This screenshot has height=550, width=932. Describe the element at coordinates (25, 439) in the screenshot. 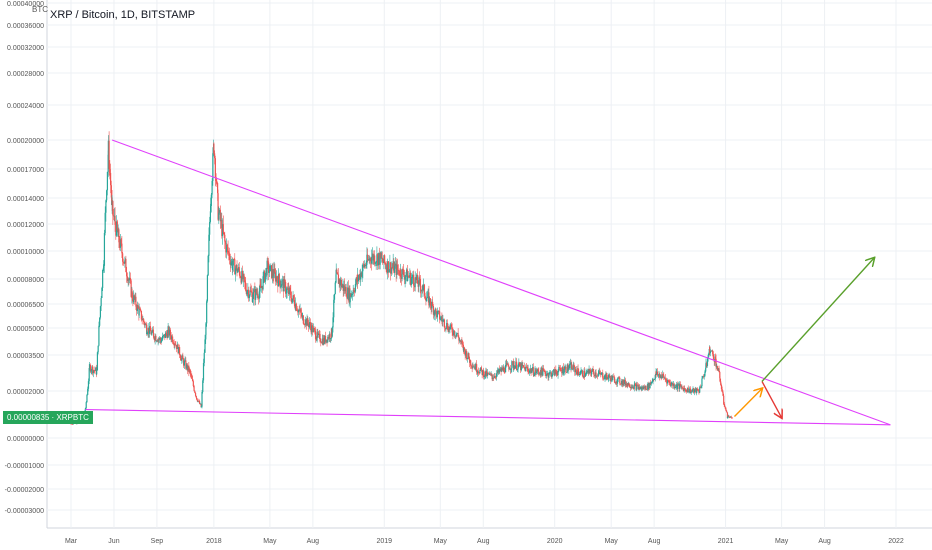

I see `y-tick-label: 0.00000000` at that location.